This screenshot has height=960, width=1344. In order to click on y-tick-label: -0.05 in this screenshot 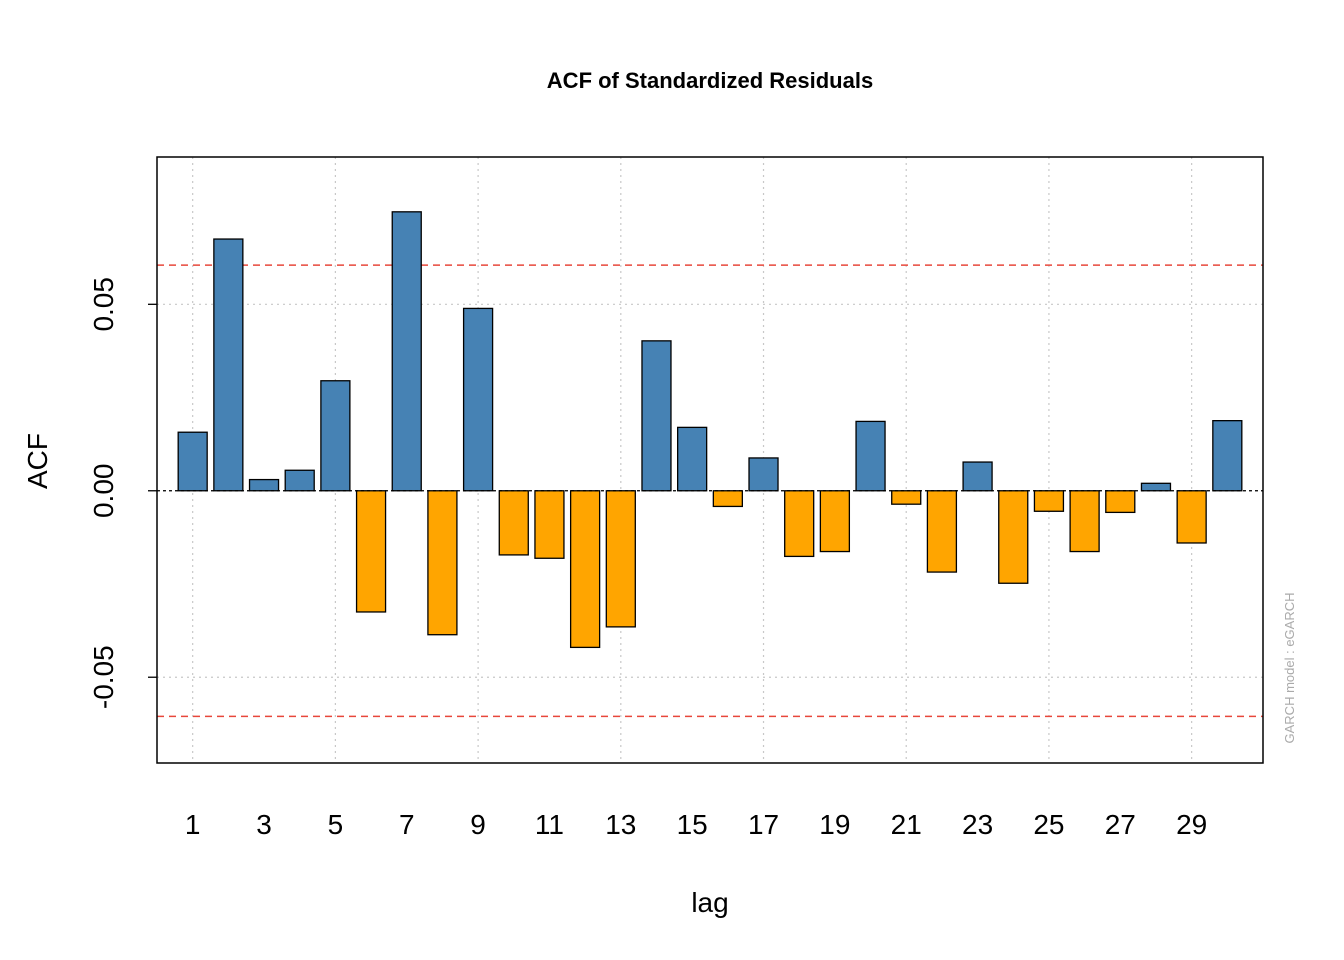, I will do `click(103, 677)`.